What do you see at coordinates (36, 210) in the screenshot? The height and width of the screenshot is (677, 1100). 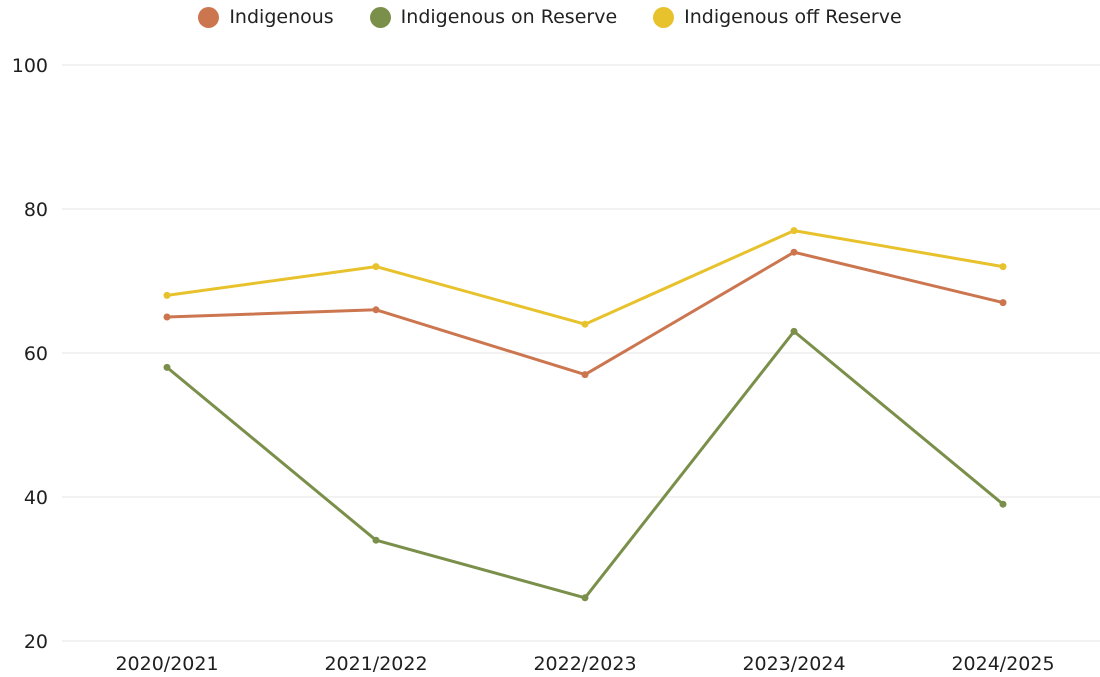 I see `y-tick-label: 80` at bounding box center [36, 210].